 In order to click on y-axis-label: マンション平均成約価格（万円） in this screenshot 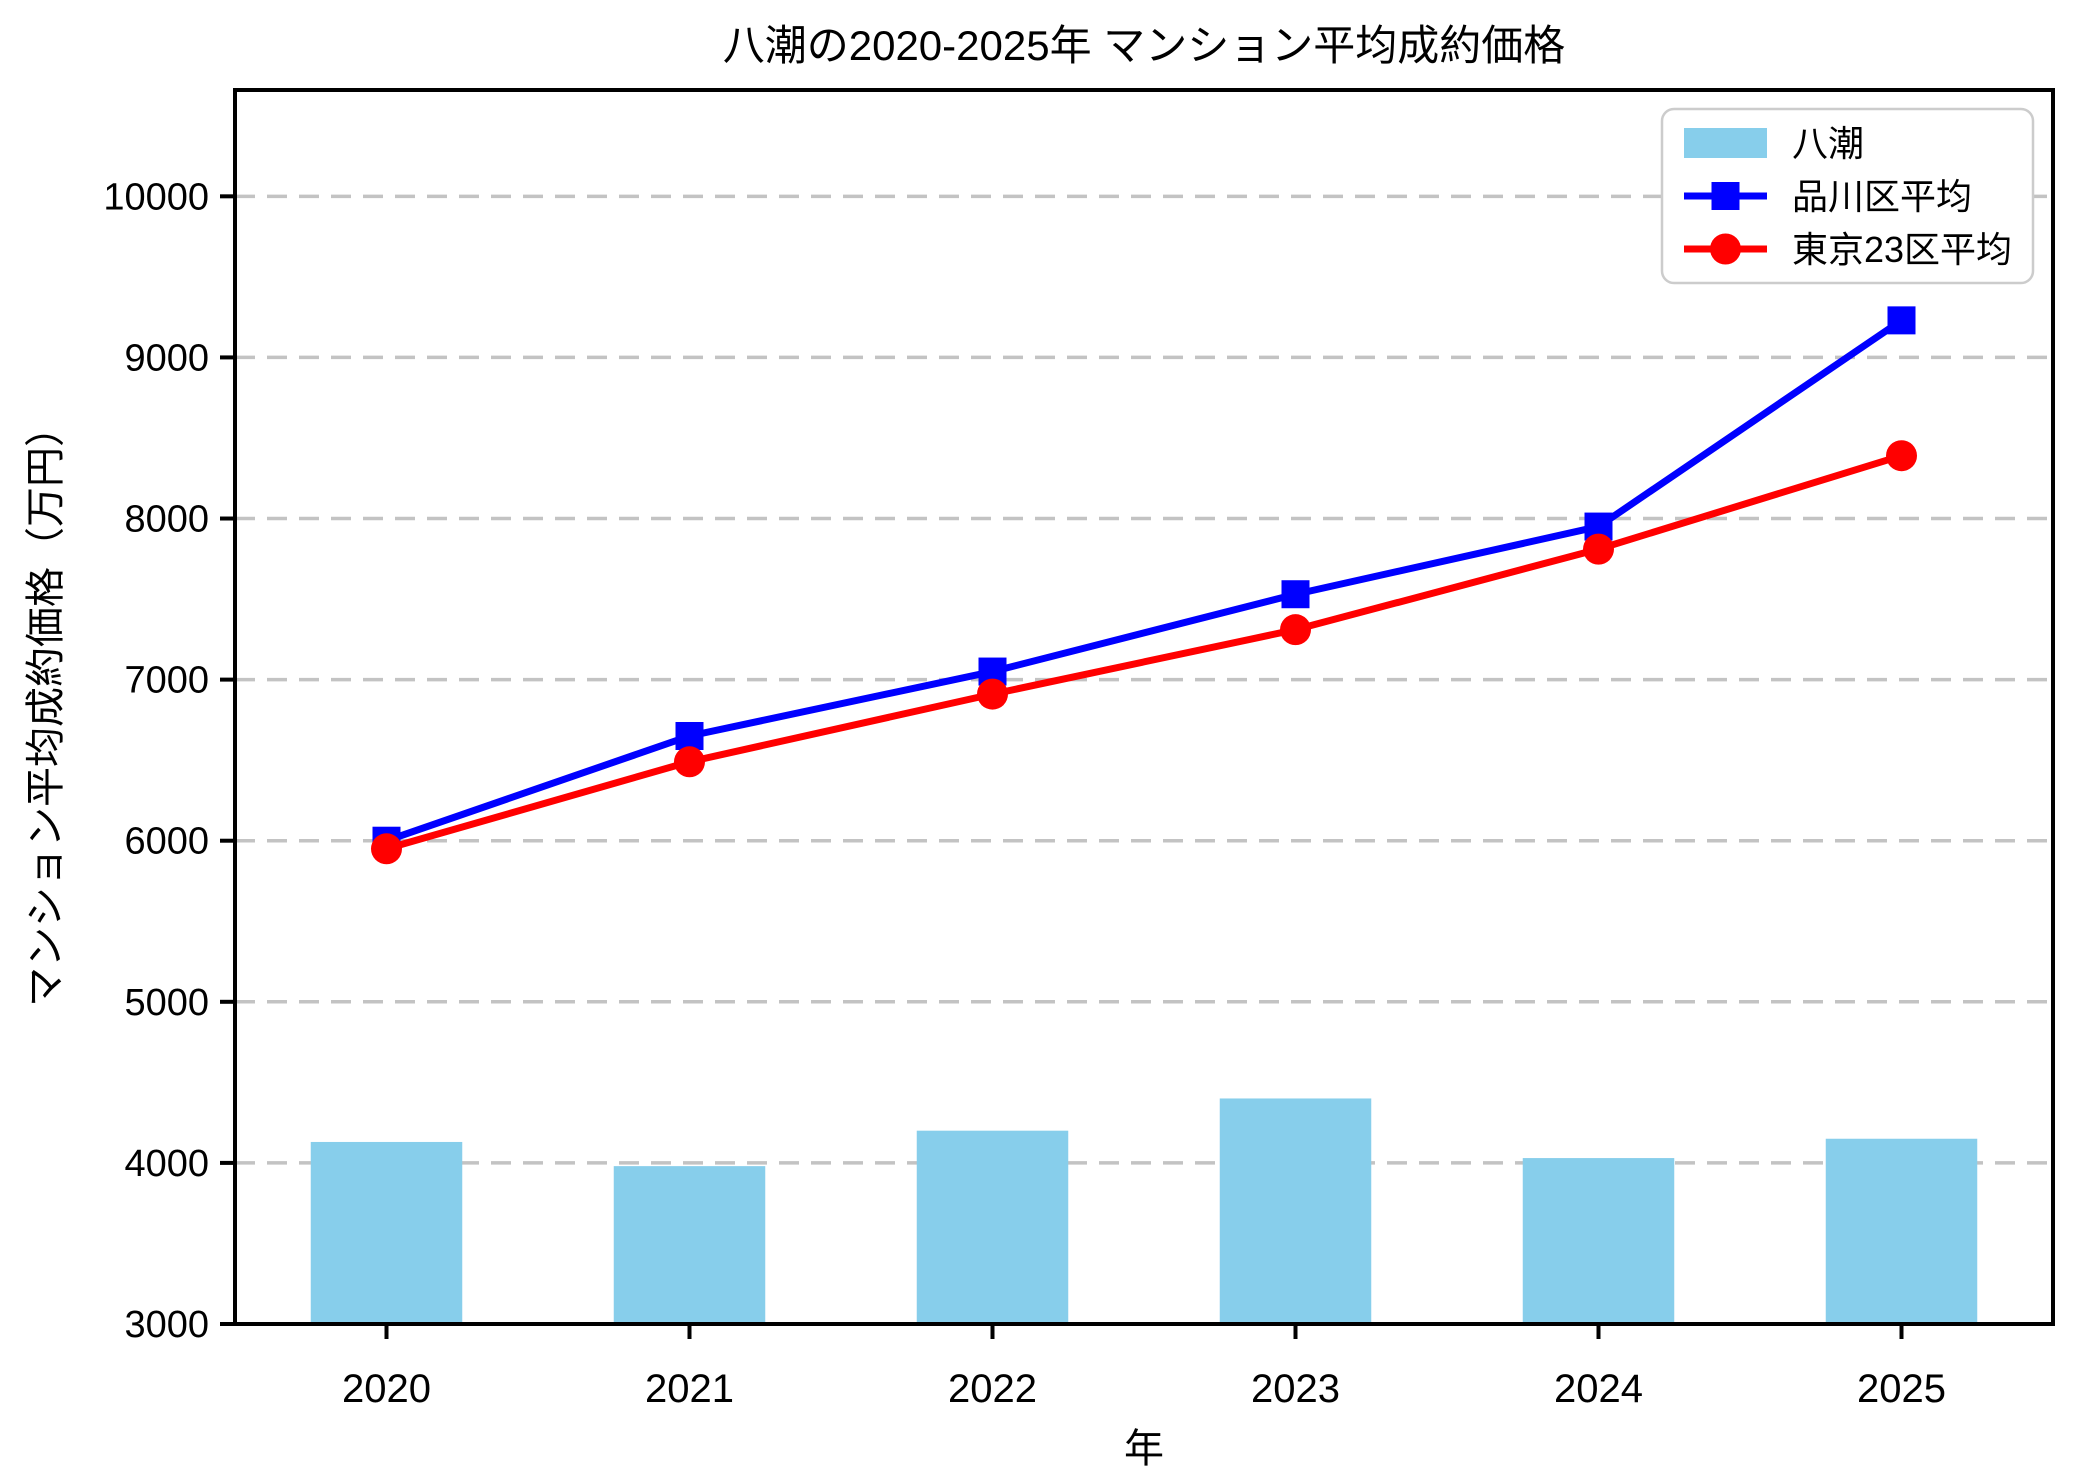, I will do `click(46, 707)`.